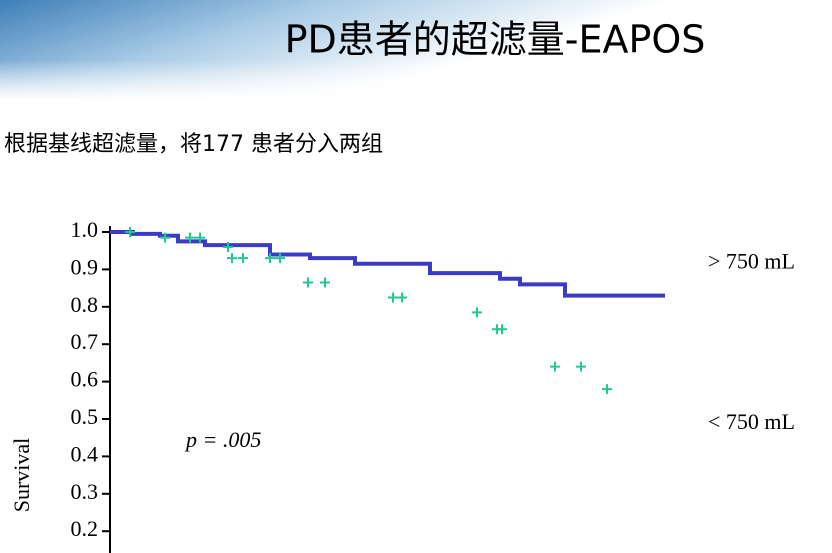  What do you see at coordinates (85, 304) in the screenshot?
I see `y-tick-label: 0.8` at bounding box center [85, 304].